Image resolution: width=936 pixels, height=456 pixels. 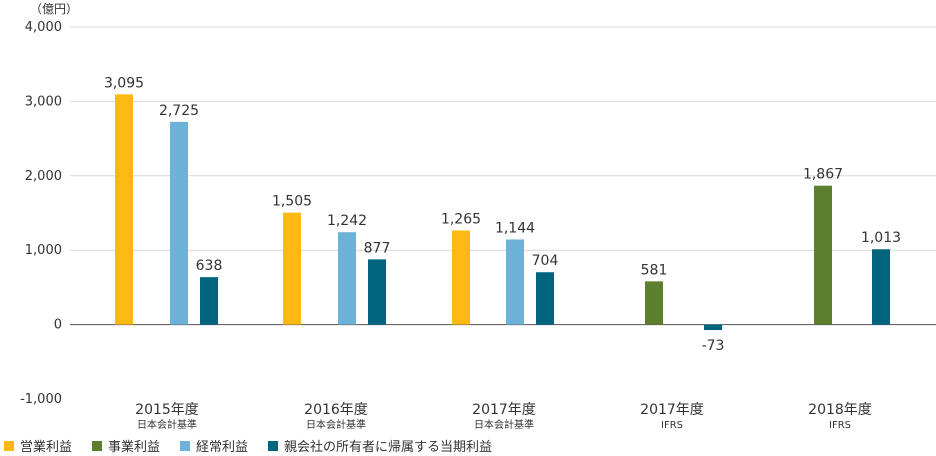 What do you see at coordinates (881, 238) in the screenshot?
I see `data-label: 1,013` at bounding box center [881, 238].